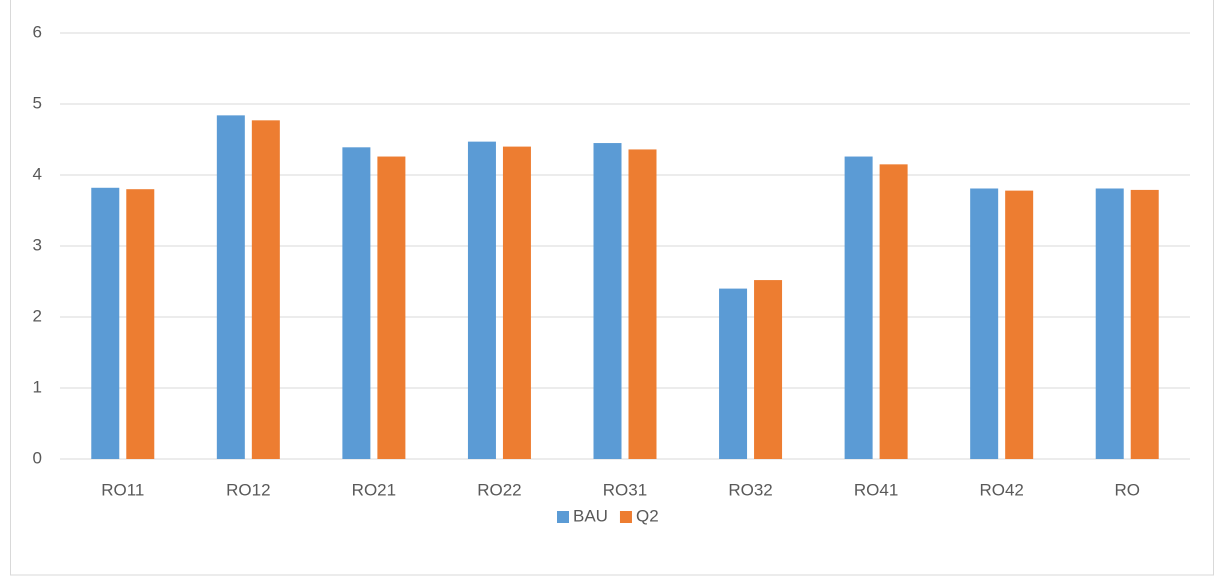 This screenshot has width=1214, height=576. I want to click on y-tick-label: 6, so click(37, 31).